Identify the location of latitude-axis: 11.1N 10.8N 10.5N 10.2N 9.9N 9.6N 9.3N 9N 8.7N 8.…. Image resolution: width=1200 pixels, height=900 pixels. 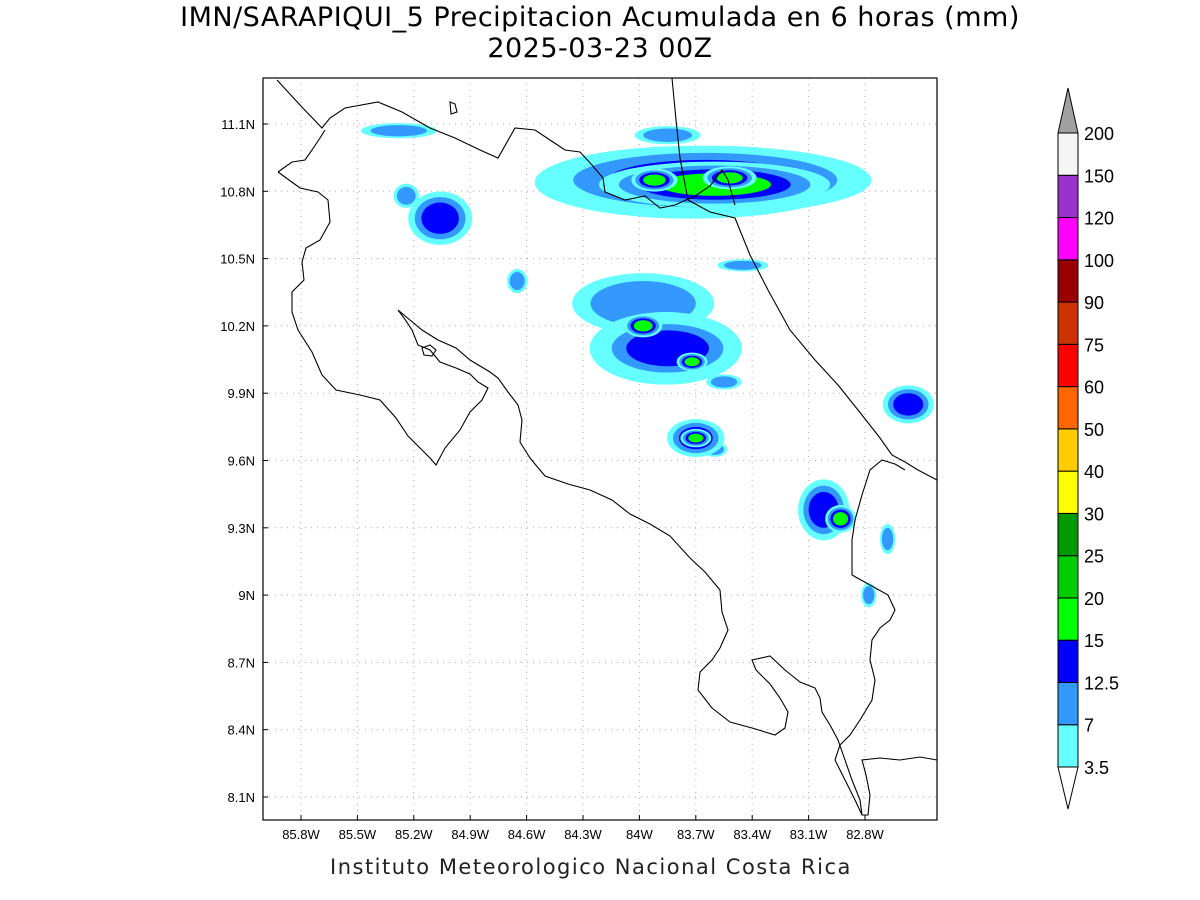
(244, 461).